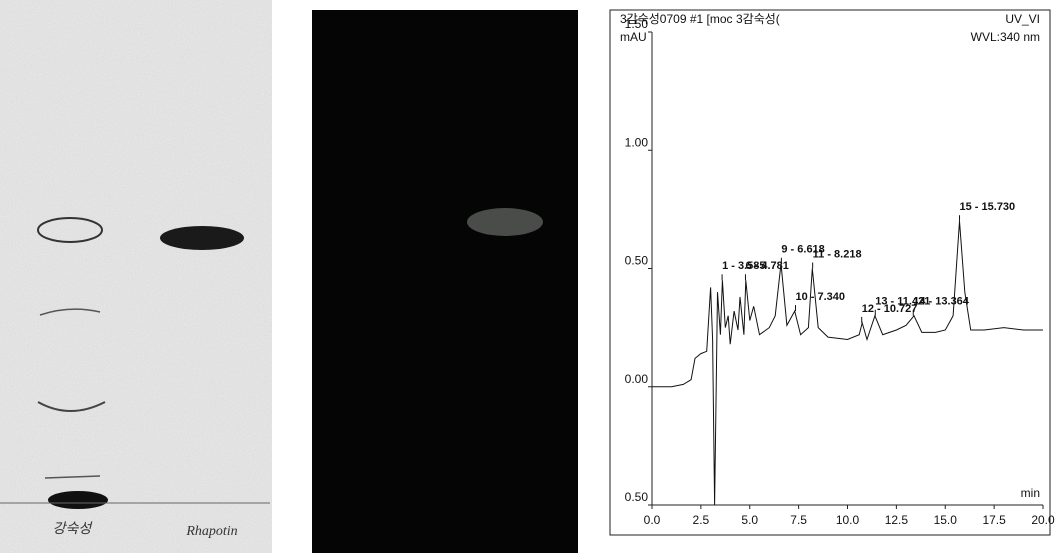  Describe the element at coordinates (946, 520) in the screenshot. I see `x-tick-label: 15.0` at that location.